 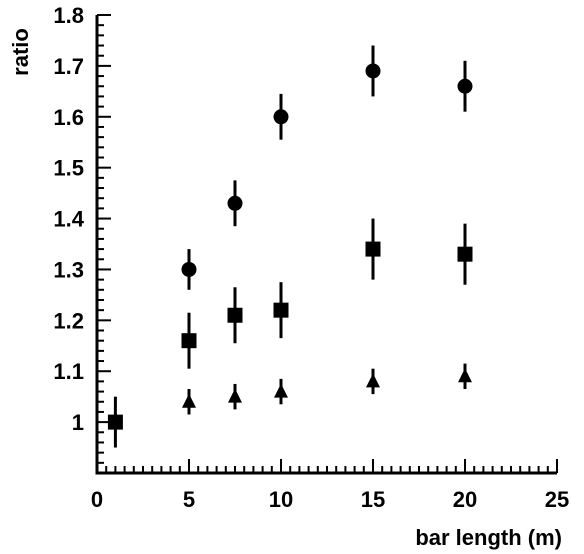 What do you see at coordinates (327, 389) in the screenshot?
I see `series-triangle` at bounding box center [327, 389].